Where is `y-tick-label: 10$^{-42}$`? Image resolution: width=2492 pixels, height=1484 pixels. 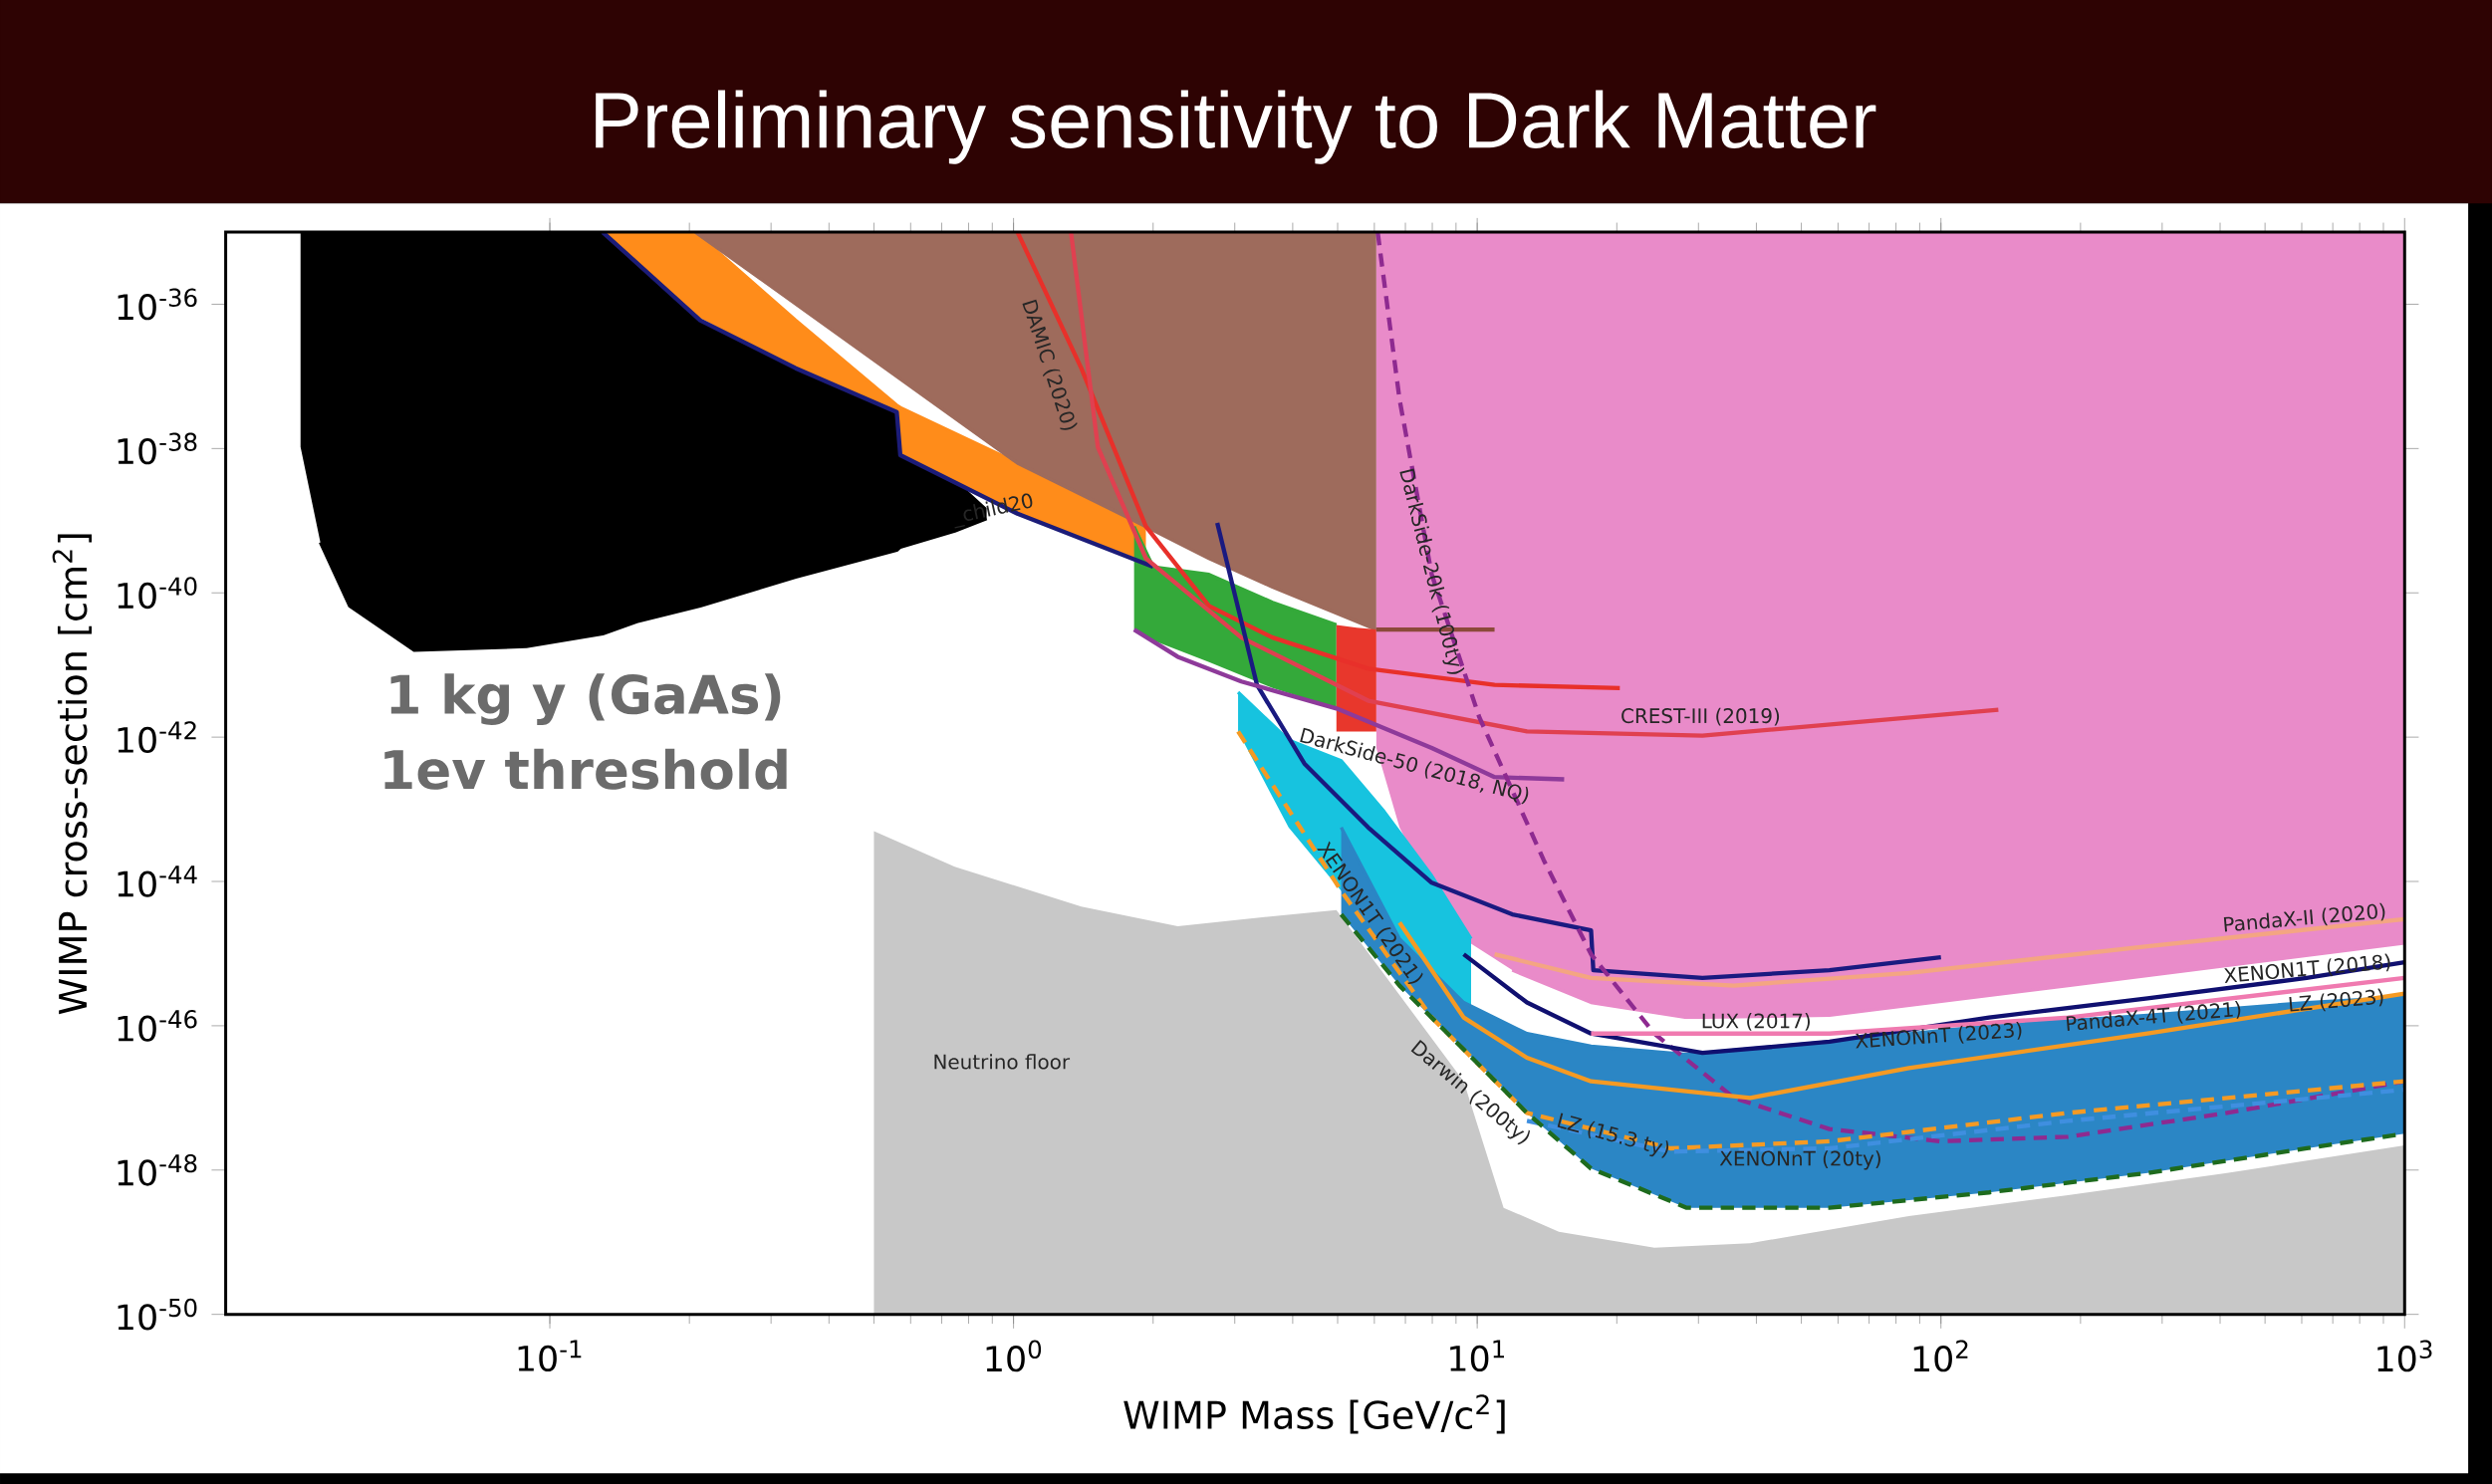
y-tick-label: 10$^{-42}$ is located at coordinates (157, 737).